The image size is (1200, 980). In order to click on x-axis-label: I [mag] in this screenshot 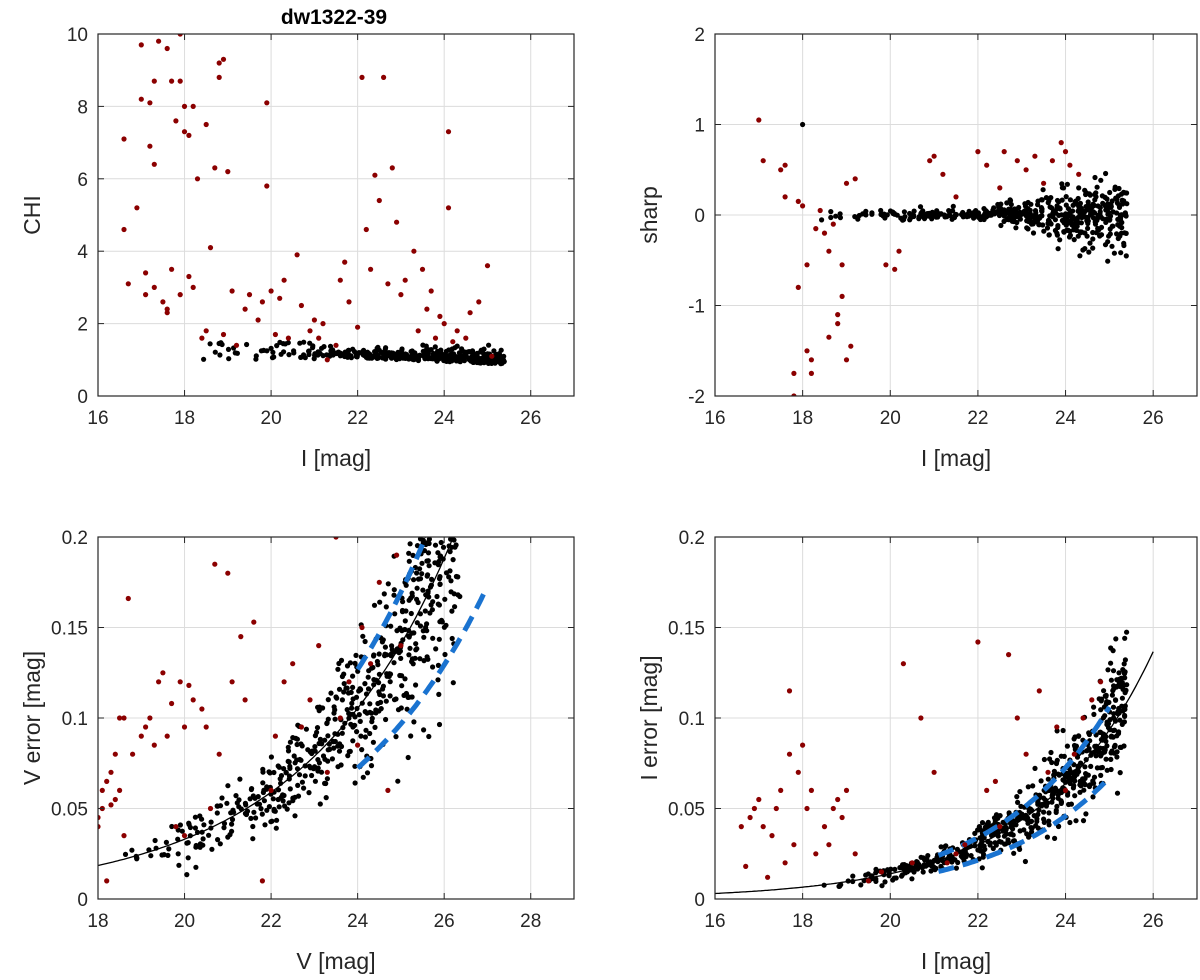, I will do `click(956, 961)`.